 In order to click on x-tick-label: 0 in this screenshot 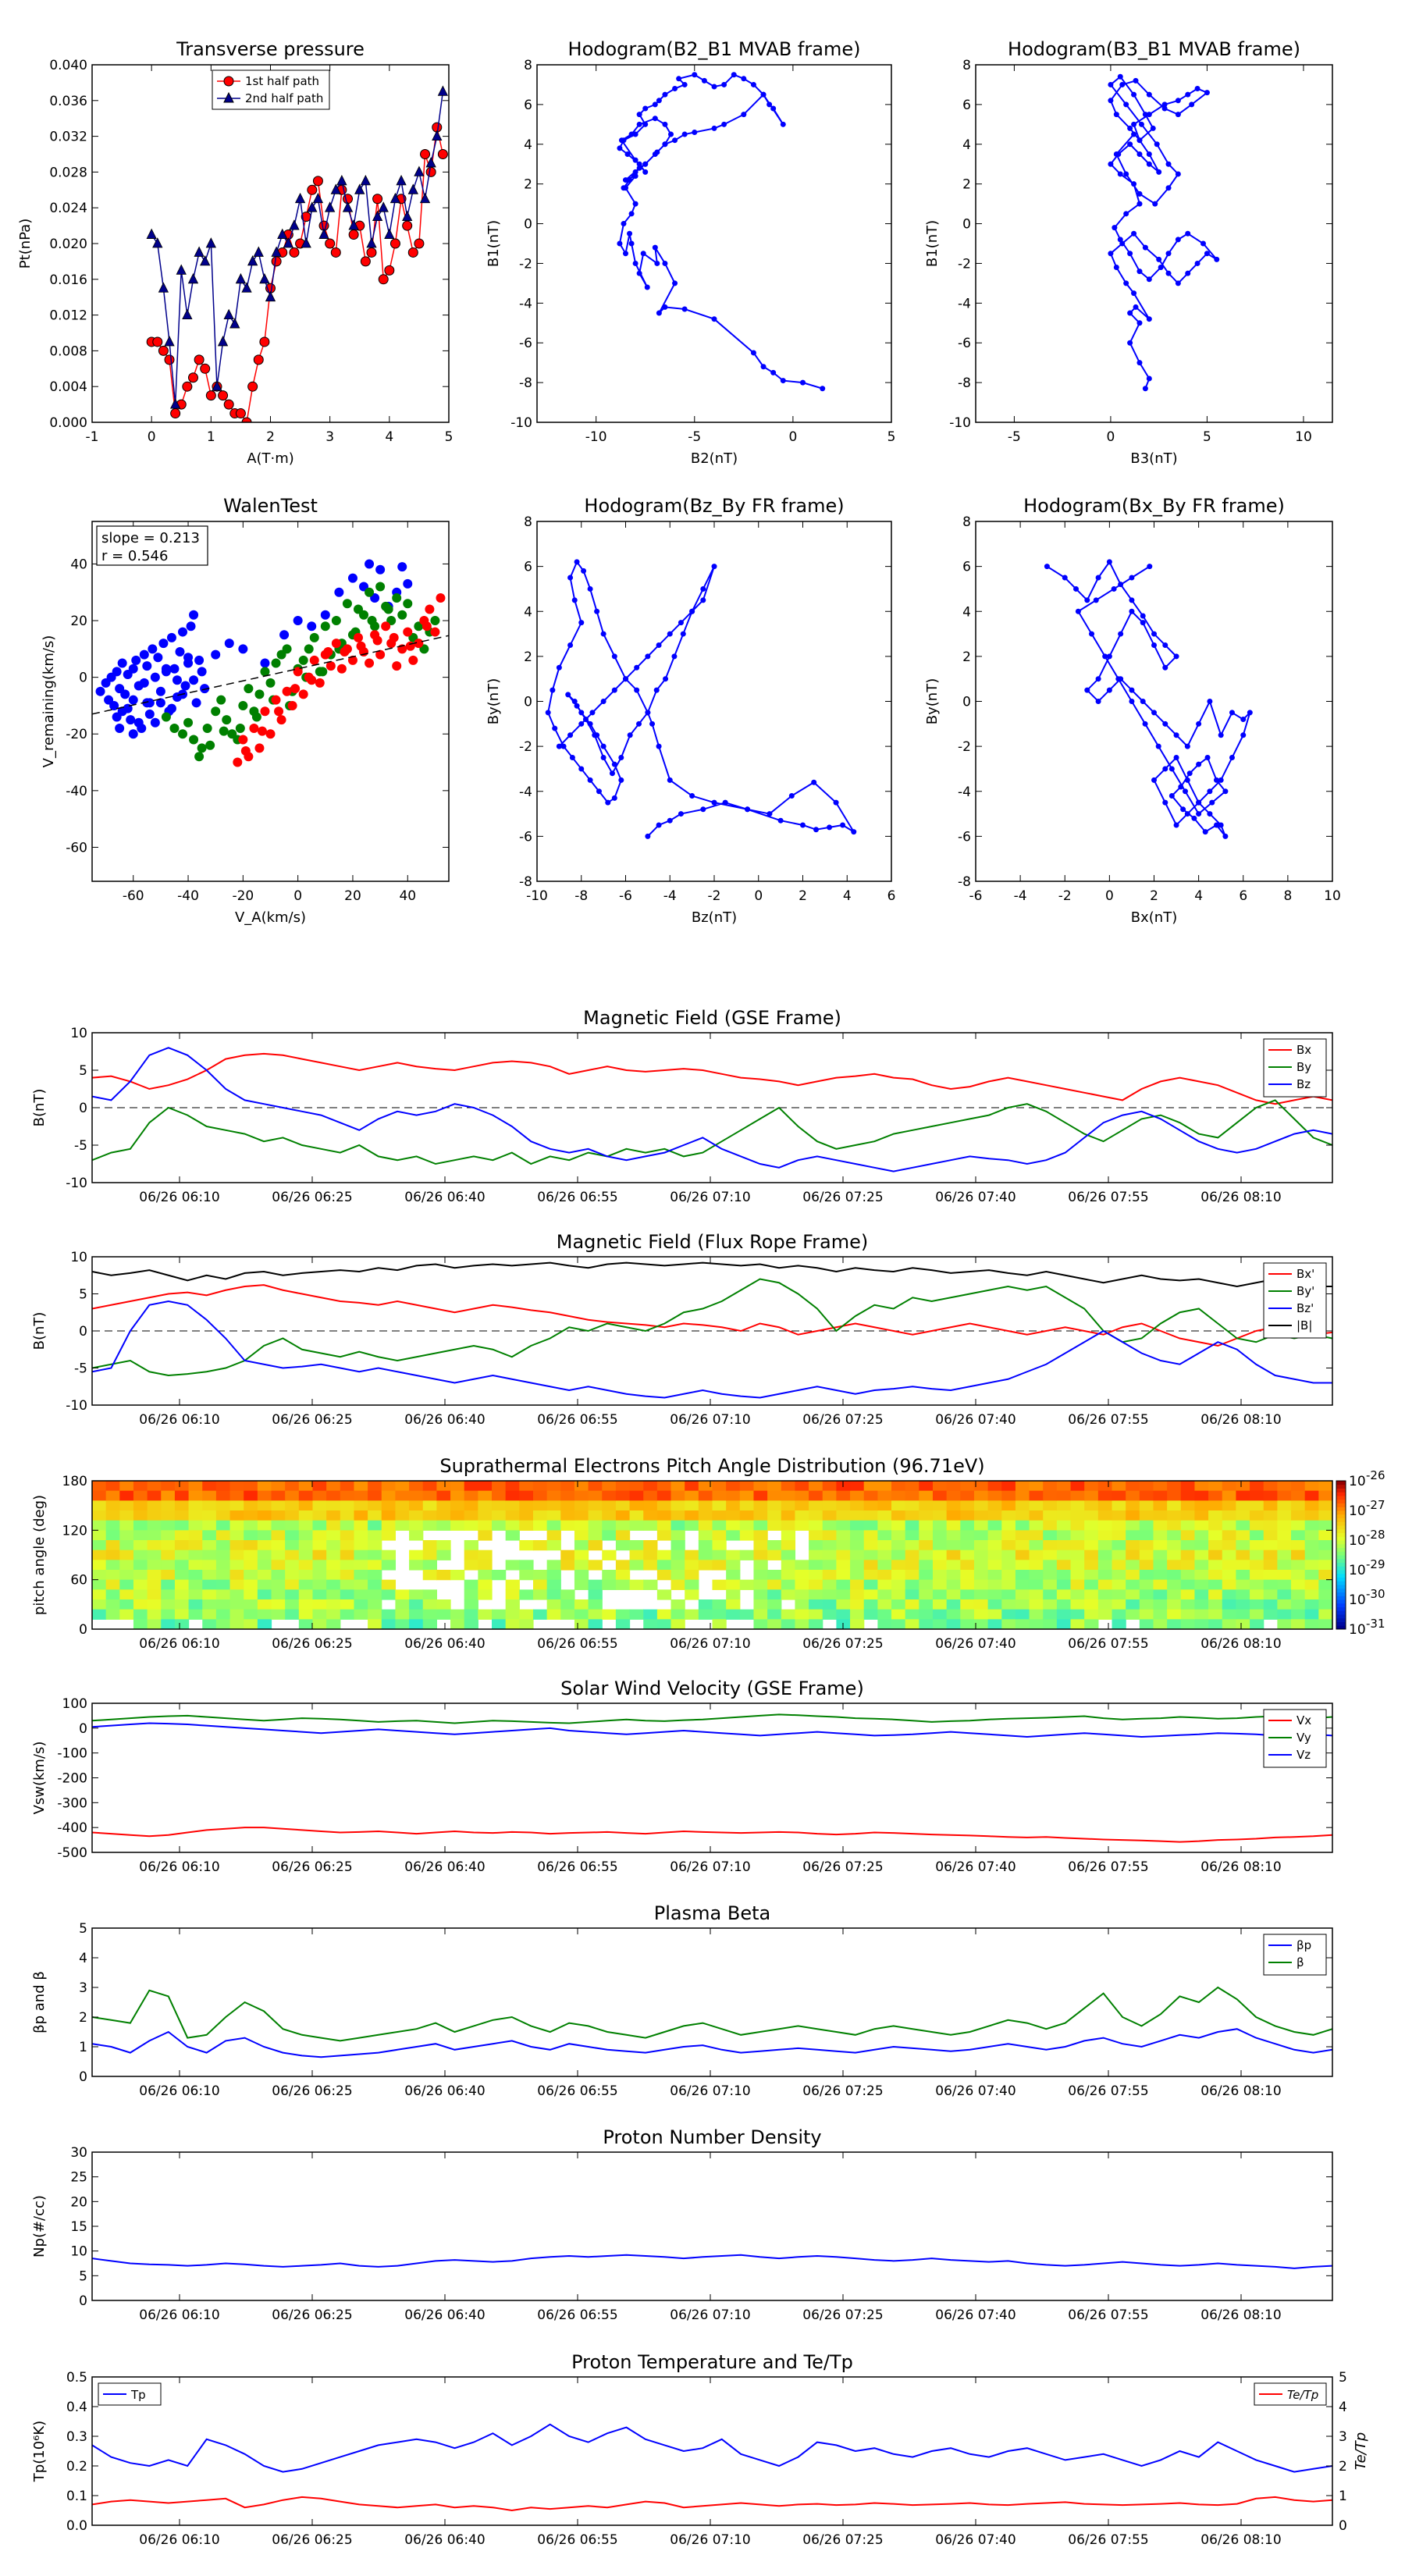, I will do `click(297, 896)`.